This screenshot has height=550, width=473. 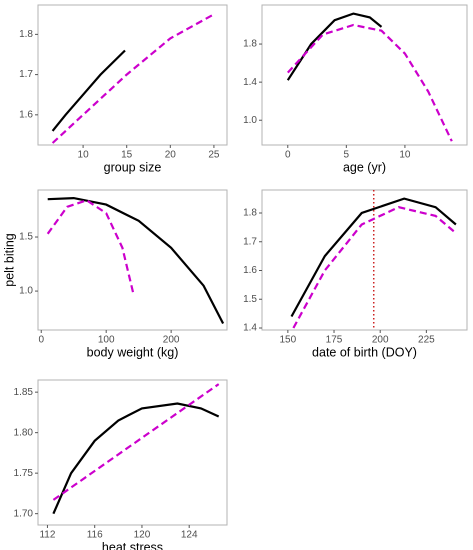 I want to click on y-tick-label: 1.75, so click(x=24, y=473).